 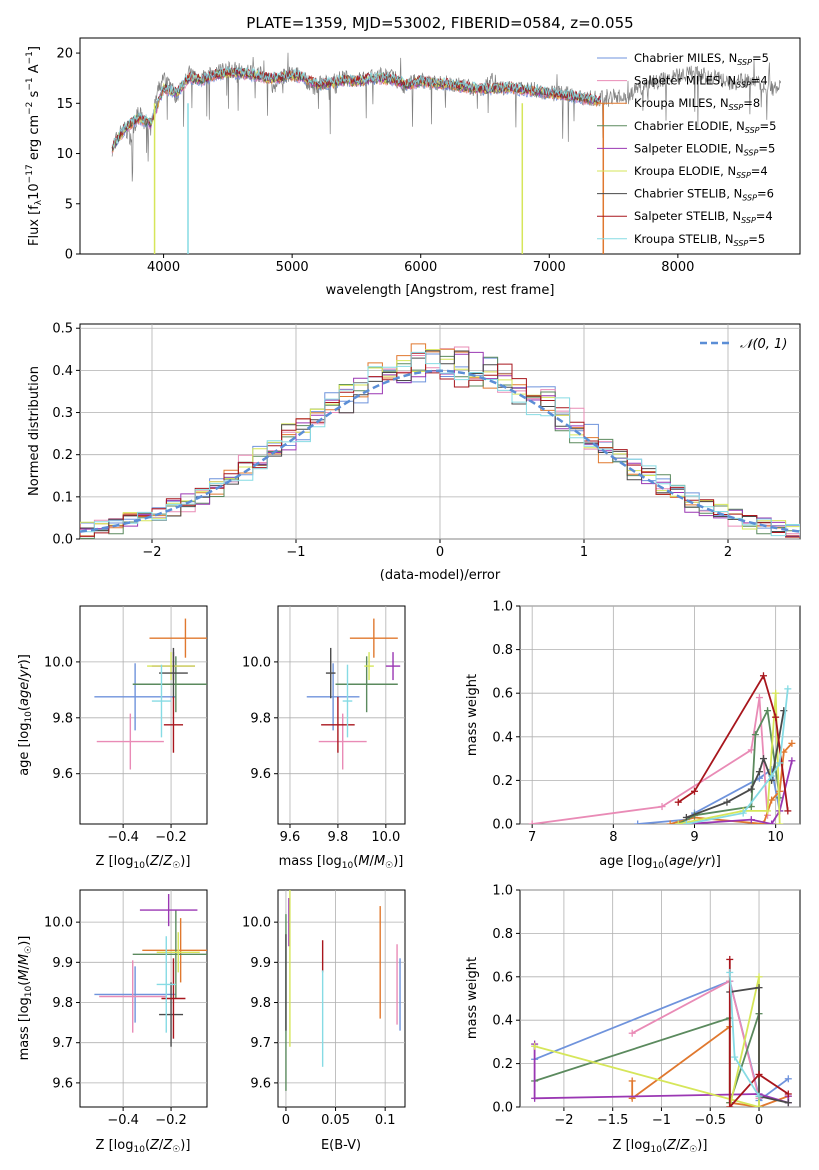 I want to click on y-tick-label: 0.5, so click(x=62, y=329).